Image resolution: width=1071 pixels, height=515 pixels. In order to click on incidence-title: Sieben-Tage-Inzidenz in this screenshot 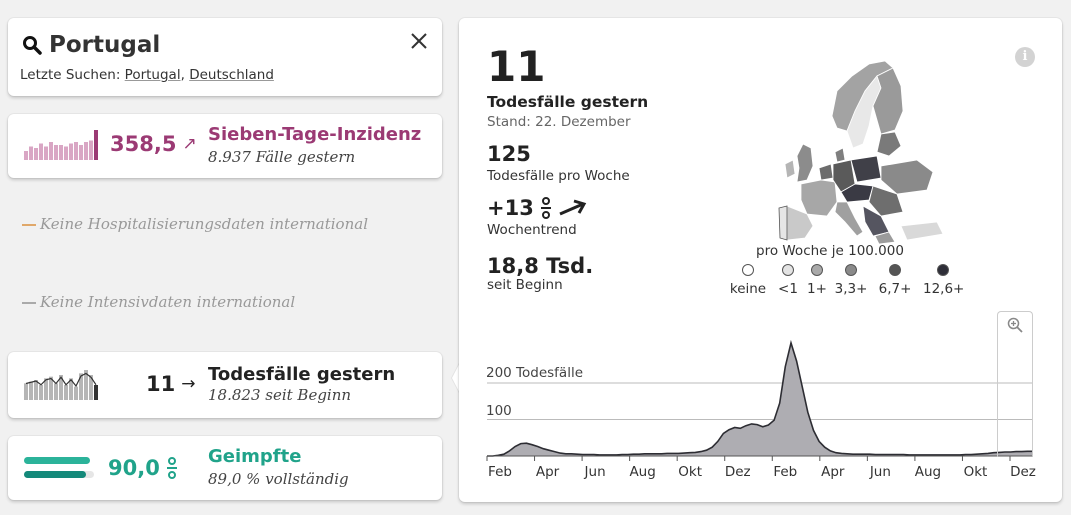, I will do `click(315, 134)`.